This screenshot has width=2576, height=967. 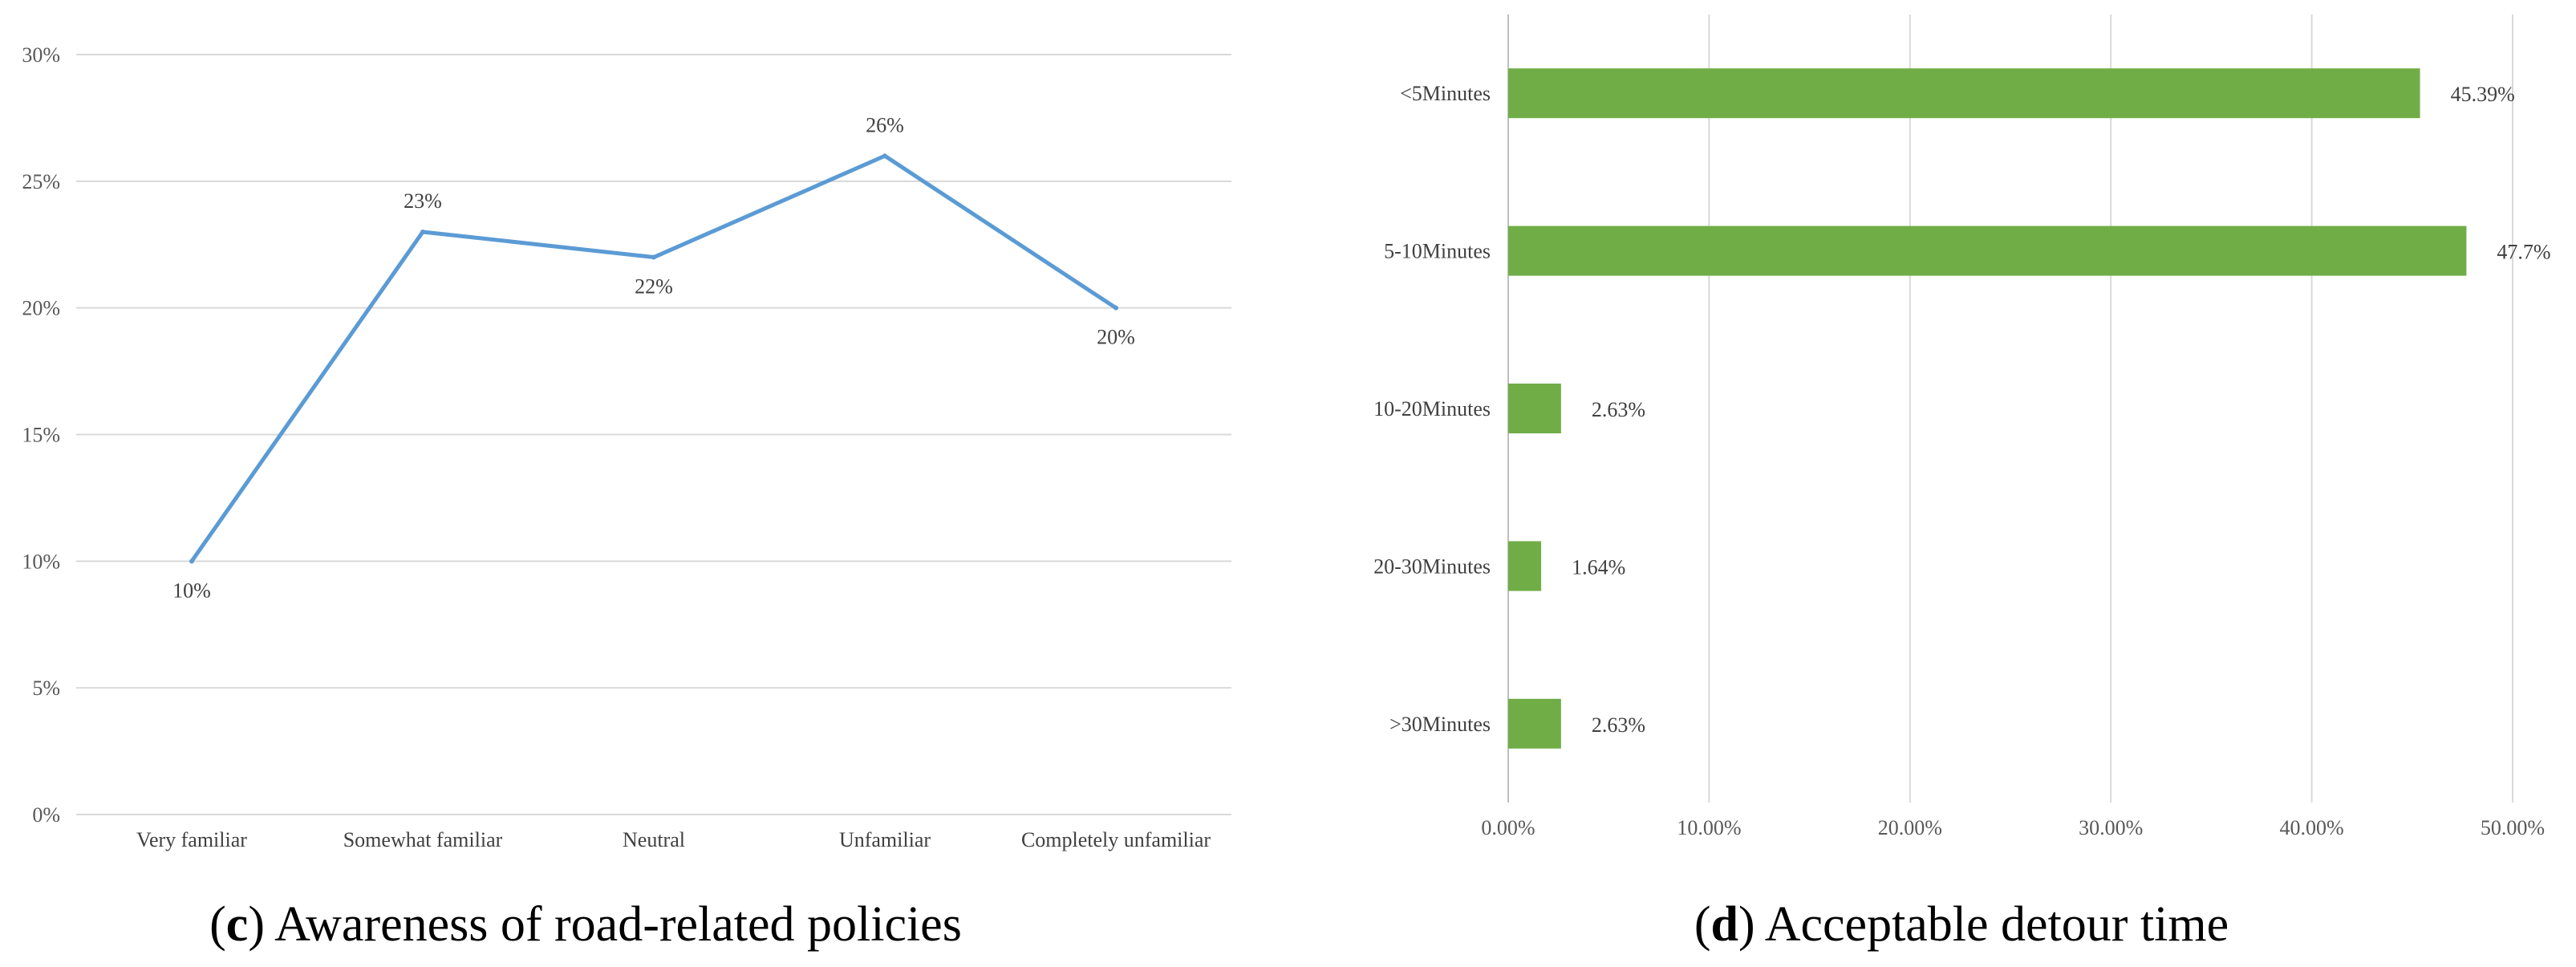 I want to click on y-tick-label-c: 30%, so click(x=41, y=55).